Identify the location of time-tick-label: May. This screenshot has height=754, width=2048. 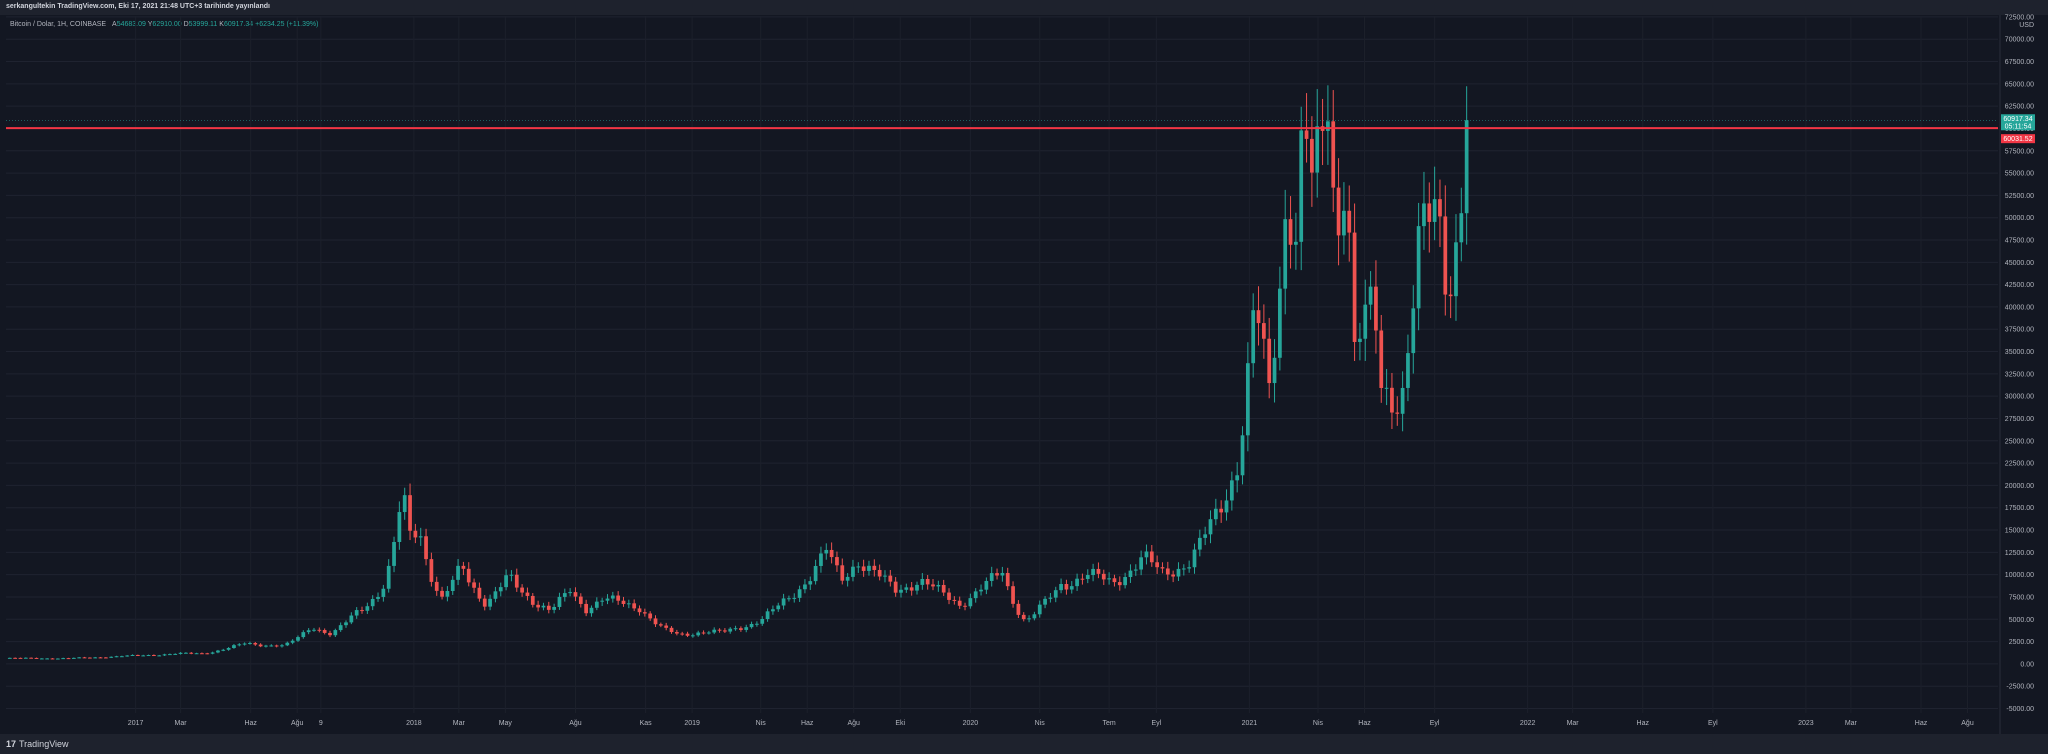
(506, 723).